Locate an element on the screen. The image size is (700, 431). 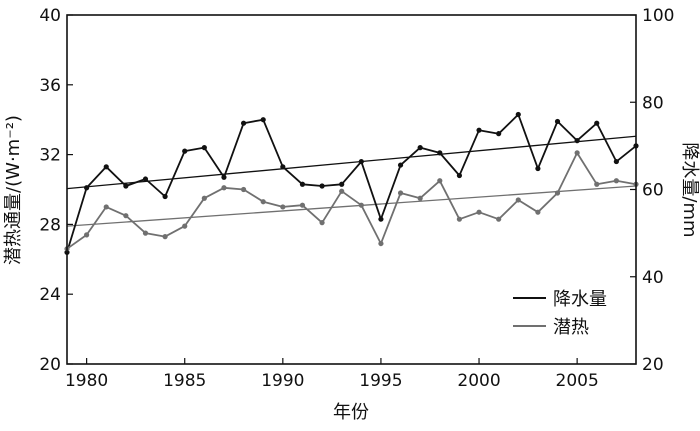
x-ticks: 1980 1985 1990 1995 2000 2005 is located at coordinates (332, 374).